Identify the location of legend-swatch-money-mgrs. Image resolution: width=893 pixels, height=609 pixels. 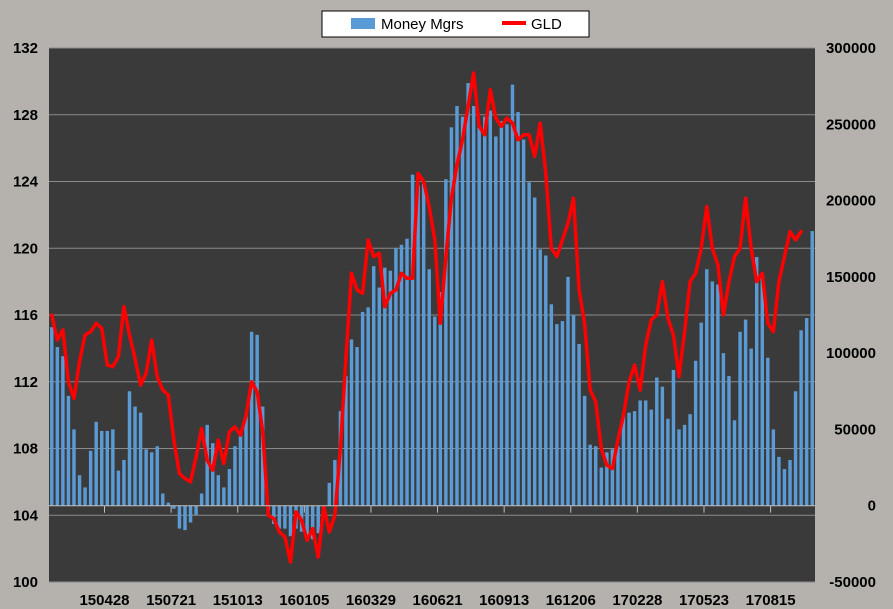
(363, 23).